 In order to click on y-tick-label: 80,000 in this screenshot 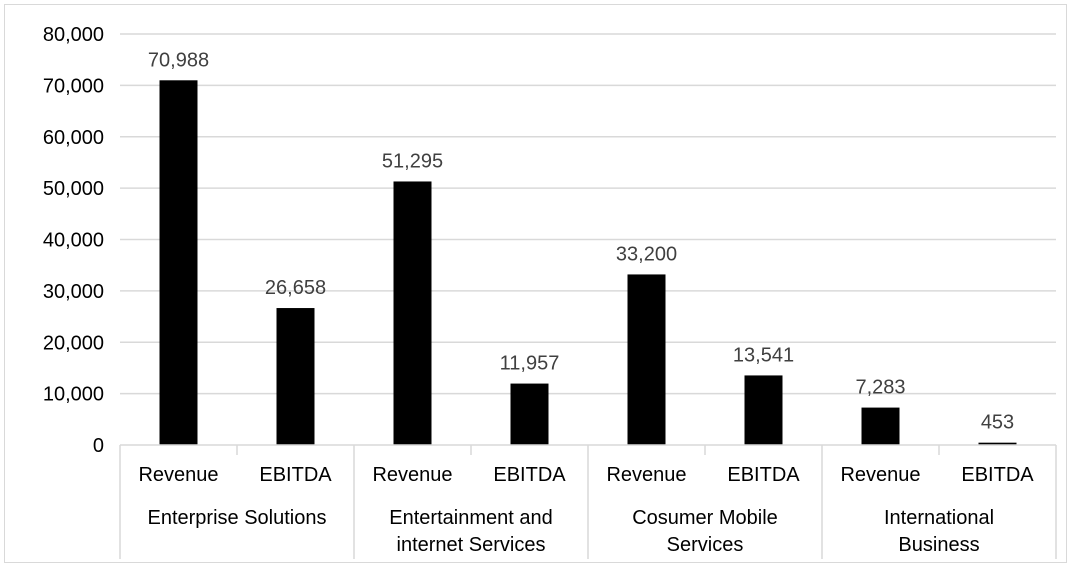, I will do `click(73, 35)`.